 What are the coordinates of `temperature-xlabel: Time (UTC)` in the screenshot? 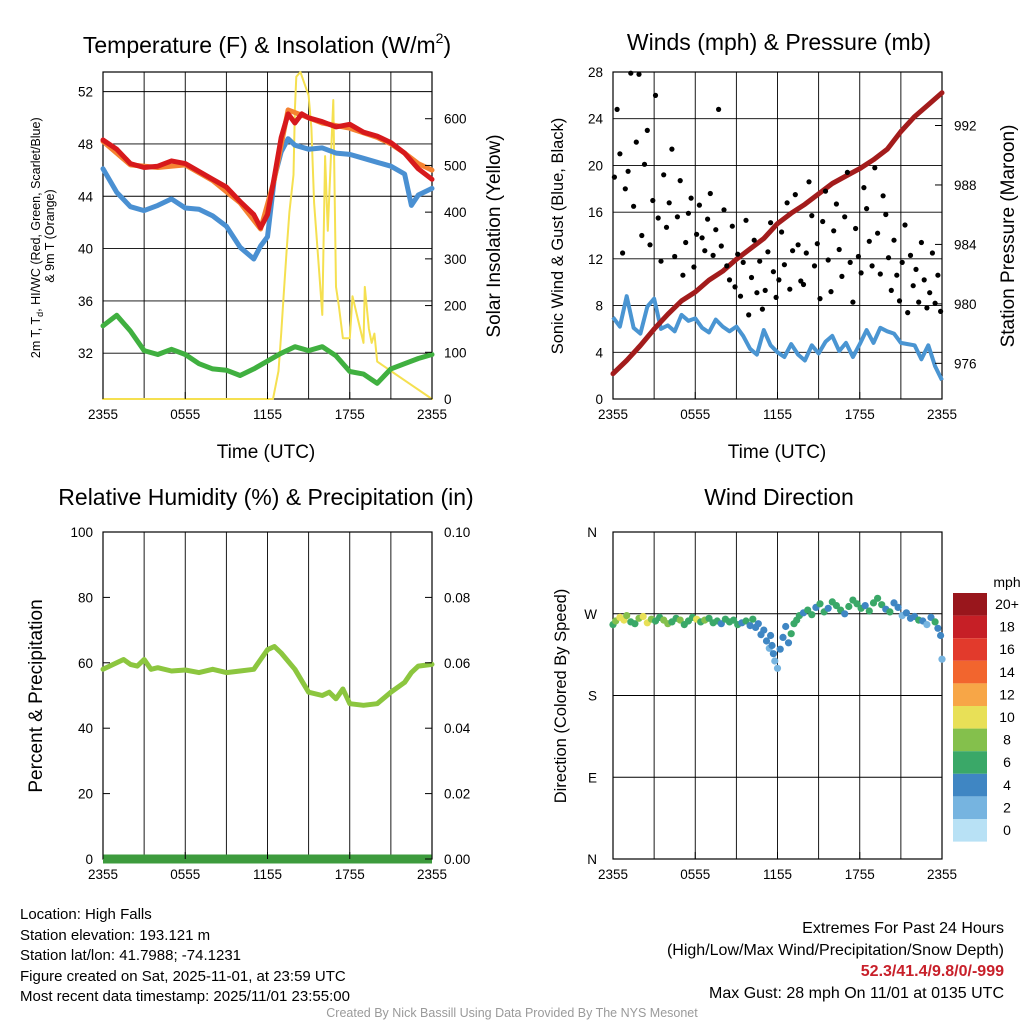 It's located at (266, 452).